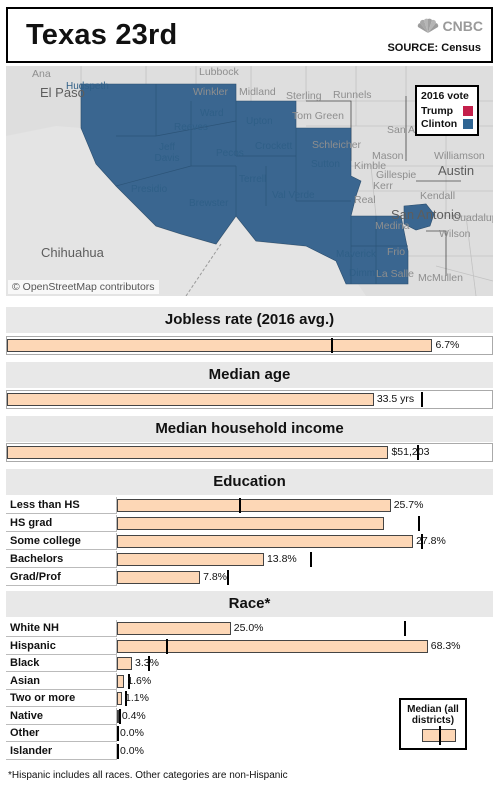  Describe the element at coordinates (102, 35) in the screenshot. I see `page-title: Texas 23rd` at that location.